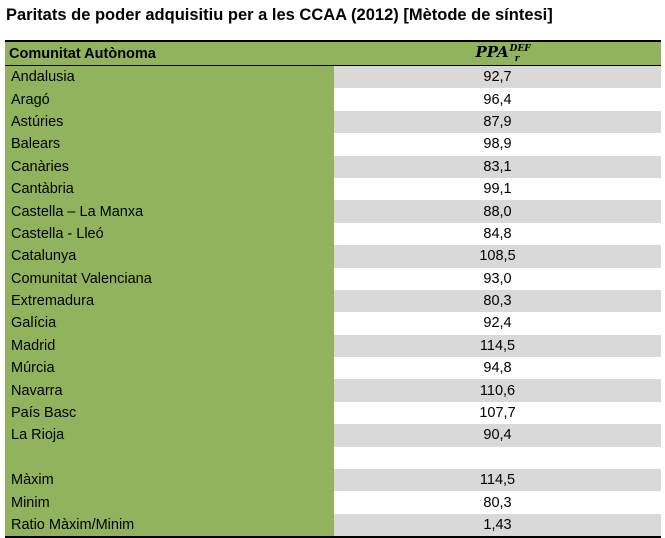 The width and height of the screenshot is (665, 538). What do you see at coordinates (169, 480) in the screenshot?
I see `region-name-cell: Màxim` at bounding box center [169, 480].